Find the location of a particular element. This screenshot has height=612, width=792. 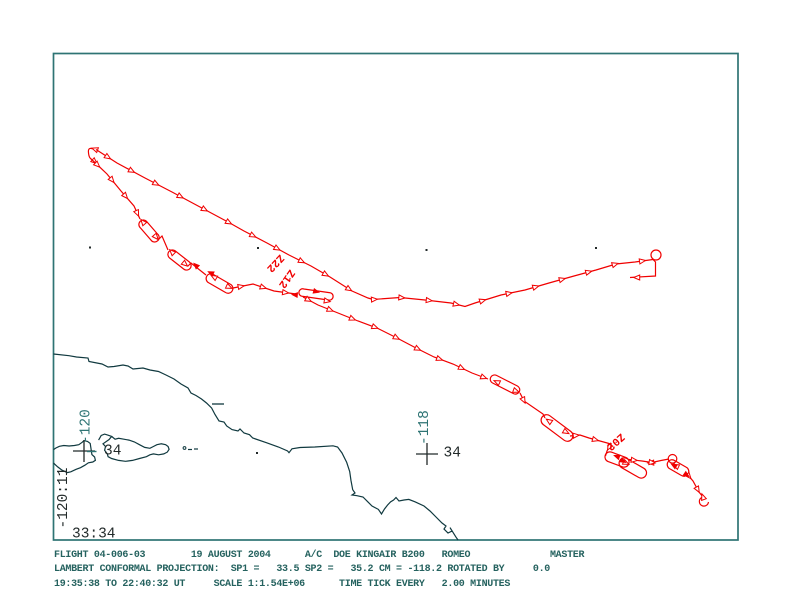

svg-text: -118 is located at coordinates (425, 427).